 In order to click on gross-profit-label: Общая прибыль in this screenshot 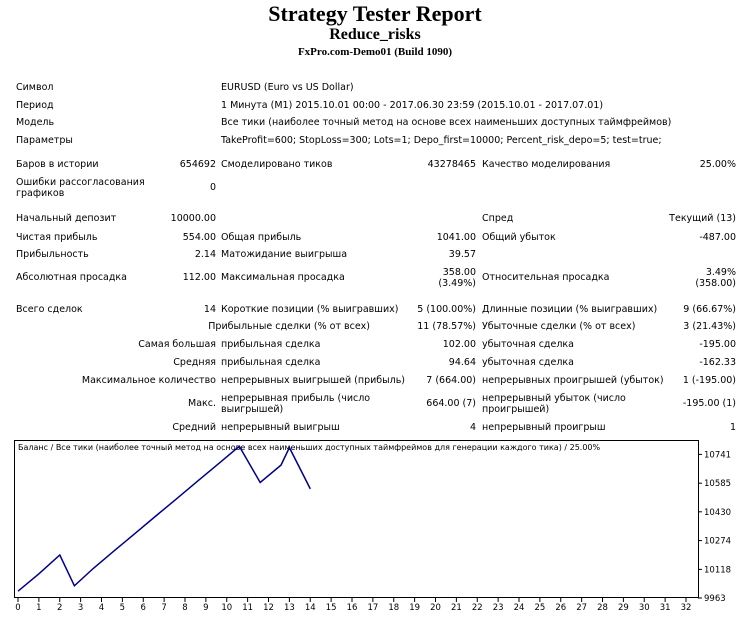, I will do `click(261, 237)`.